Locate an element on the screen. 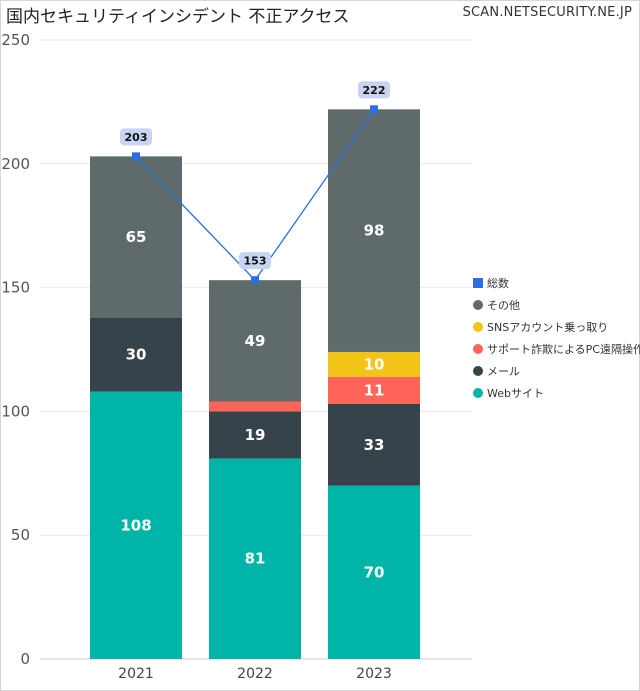  y-tick-label: 0 is located at coordinates (25, 659).